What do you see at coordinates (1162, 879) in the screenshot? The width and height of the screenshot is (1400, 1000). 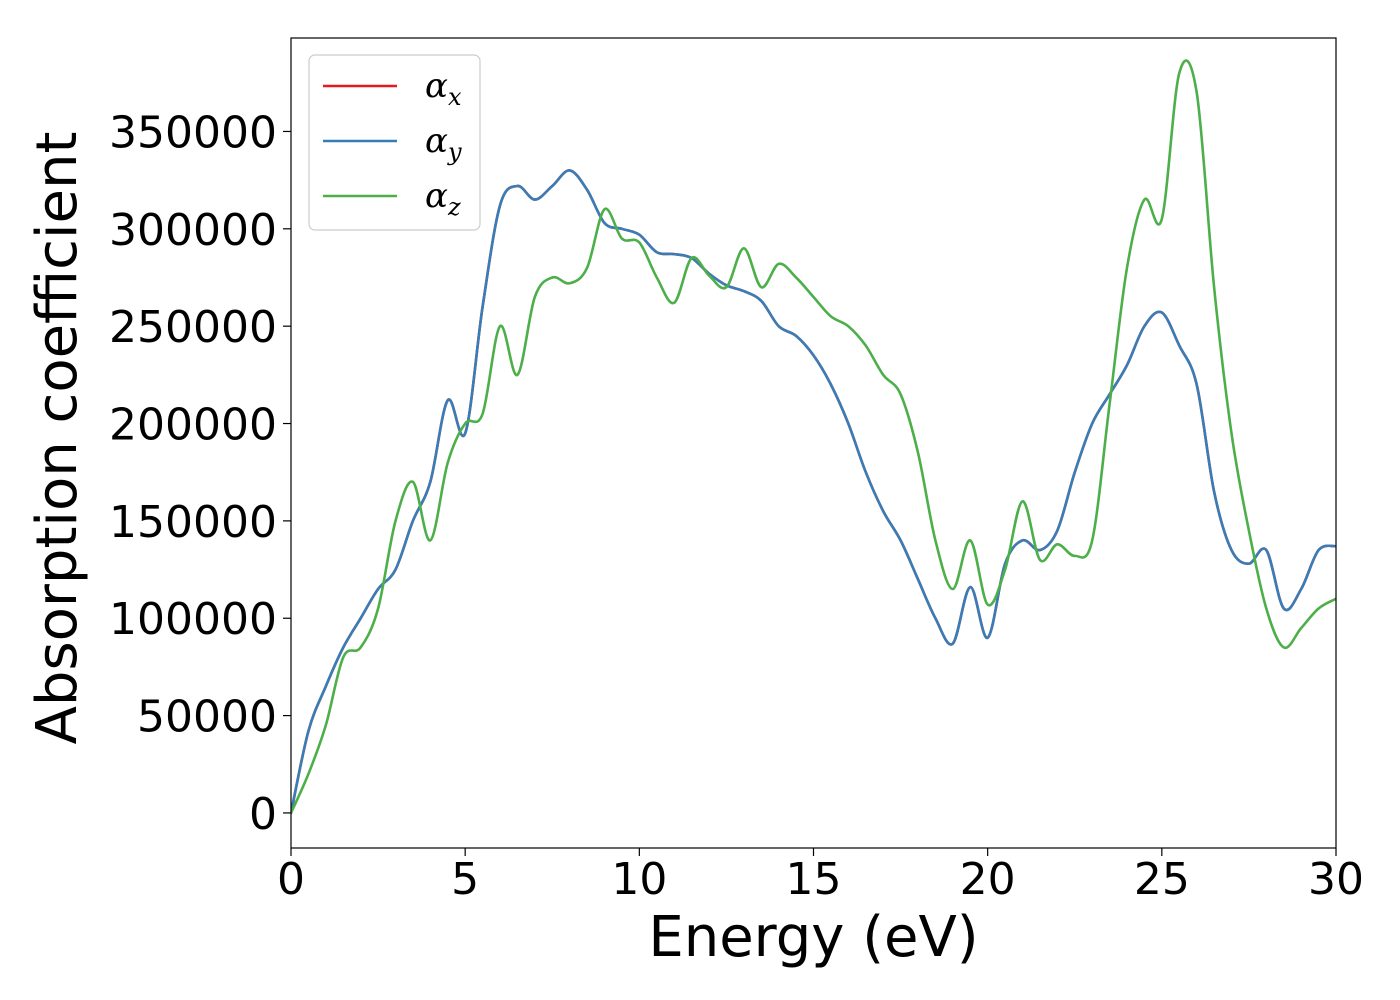 I see `x-tick-label: 25` at bounding box center [1162, 879].